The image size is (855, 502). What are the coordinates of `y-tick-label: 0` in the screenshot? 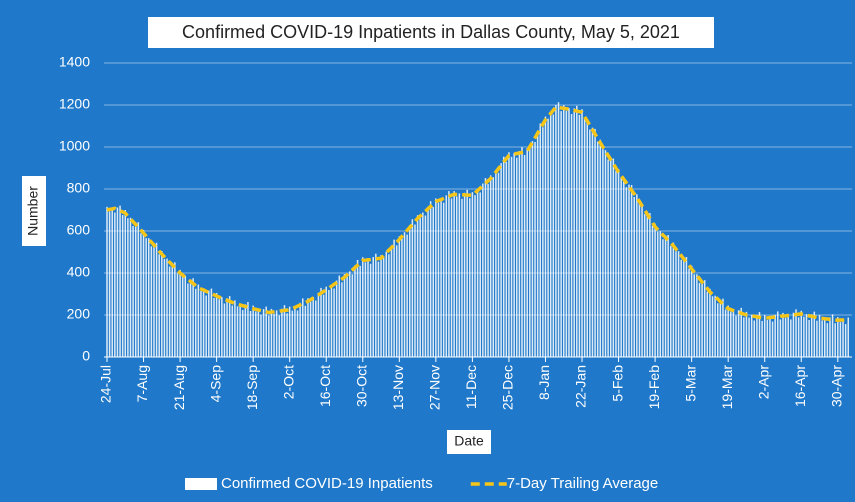 It's located at (86, 356).